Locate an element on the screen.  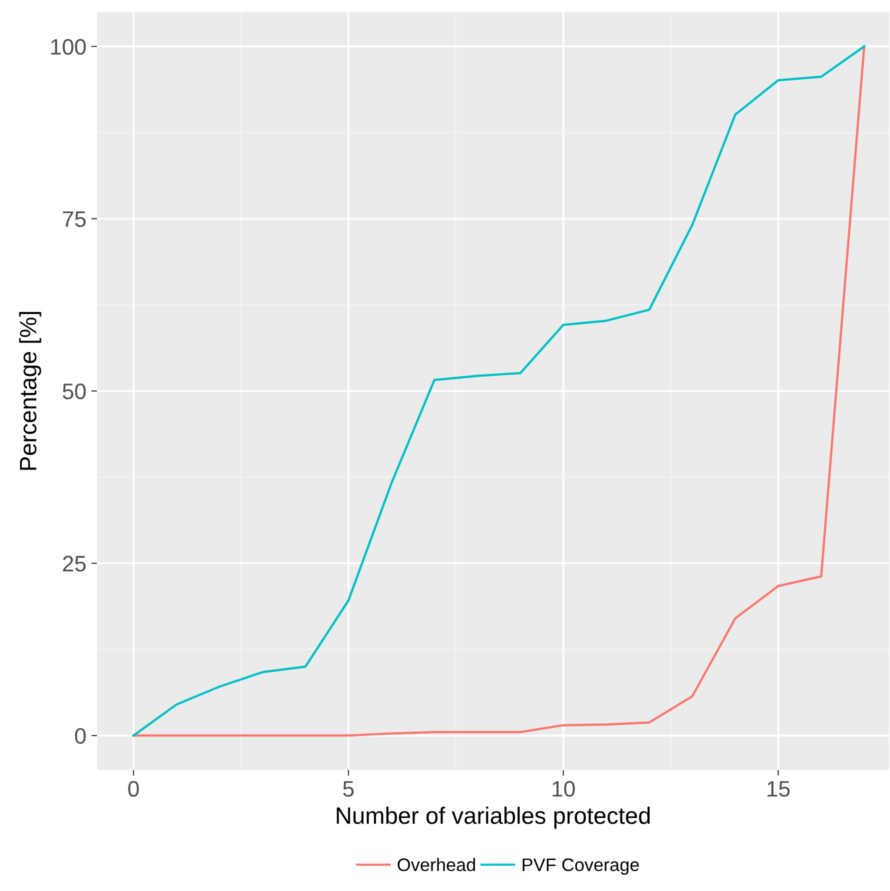
y-tick-label: 0 is located at coordinates (80, 736).